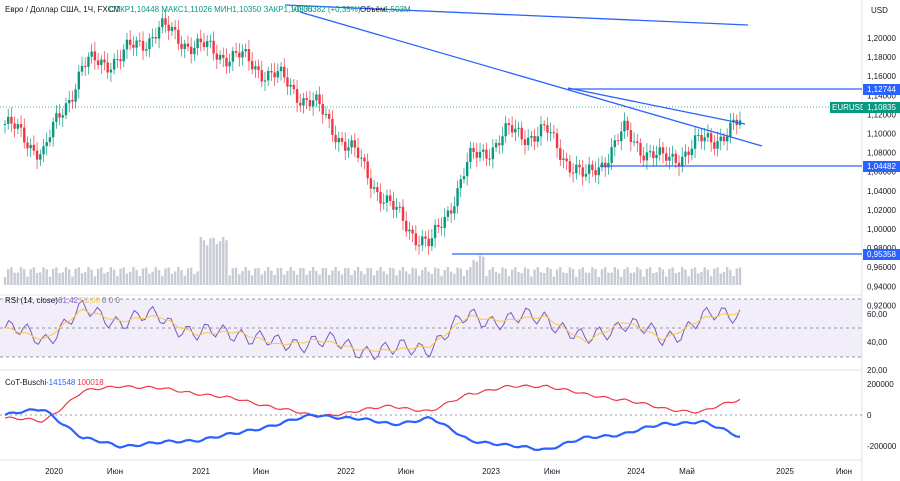  Describe the element at coordinates (90, 300) in the screenshot. I see `rsi-value-2: 58,08` at that location.